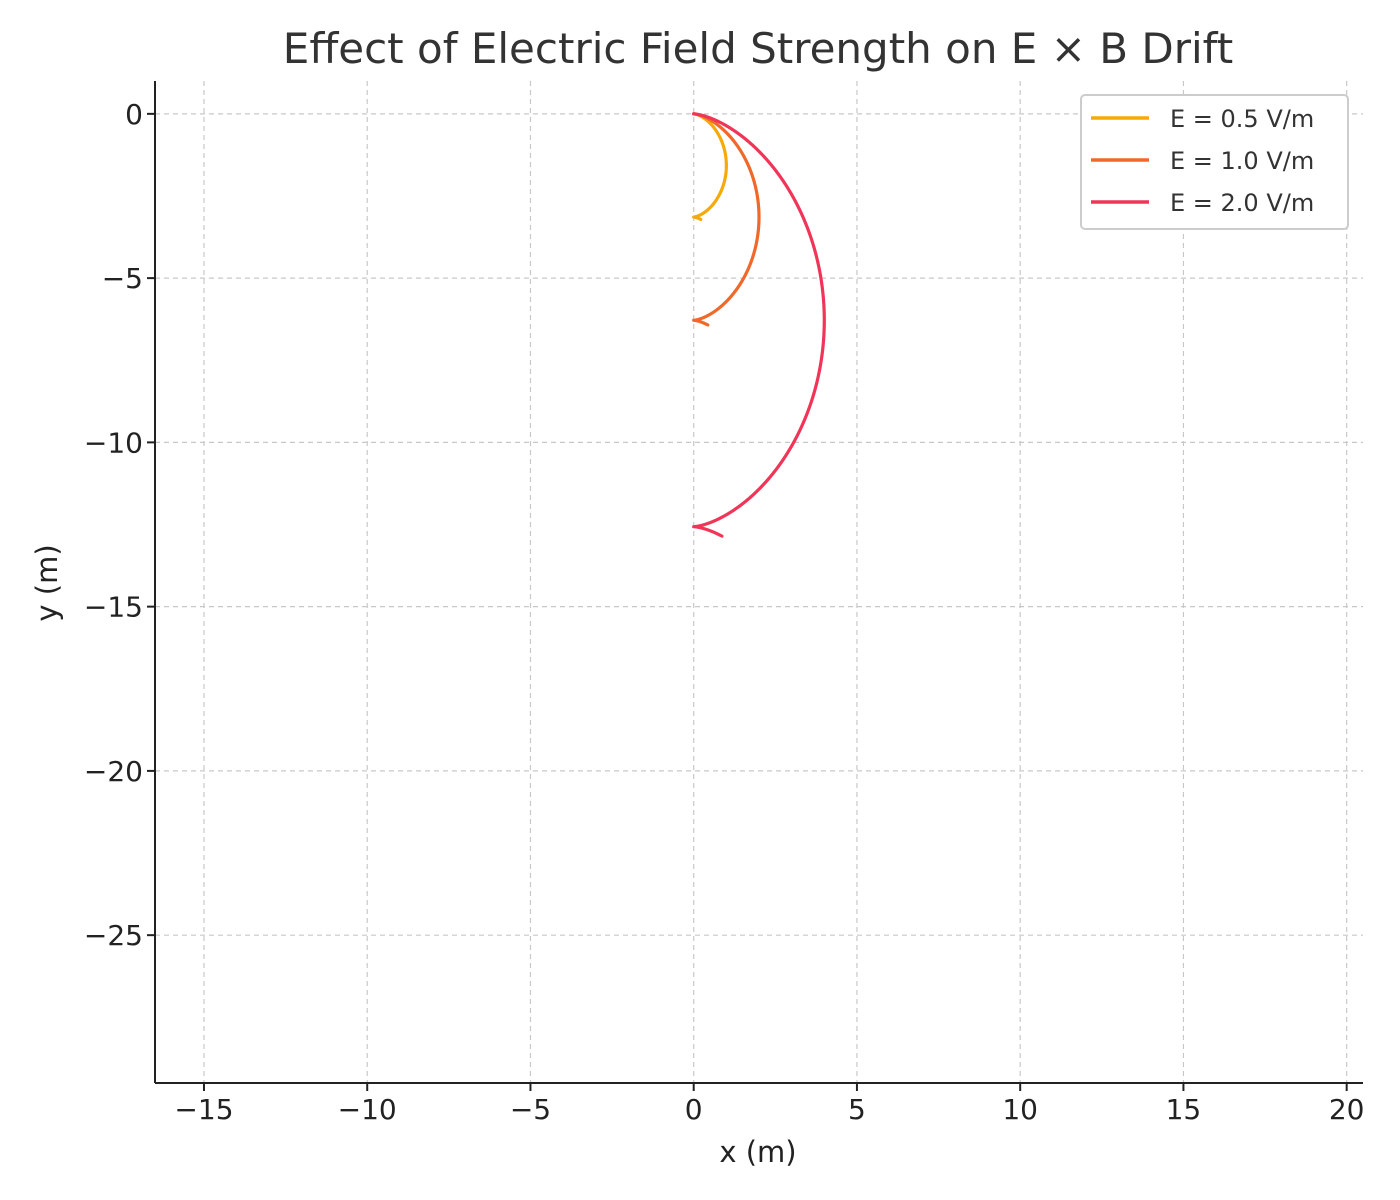  I want to click on legend: E = 0.5 V/m E = 1.0 V/m E = 2.0 V/m, so click(1214, 162).